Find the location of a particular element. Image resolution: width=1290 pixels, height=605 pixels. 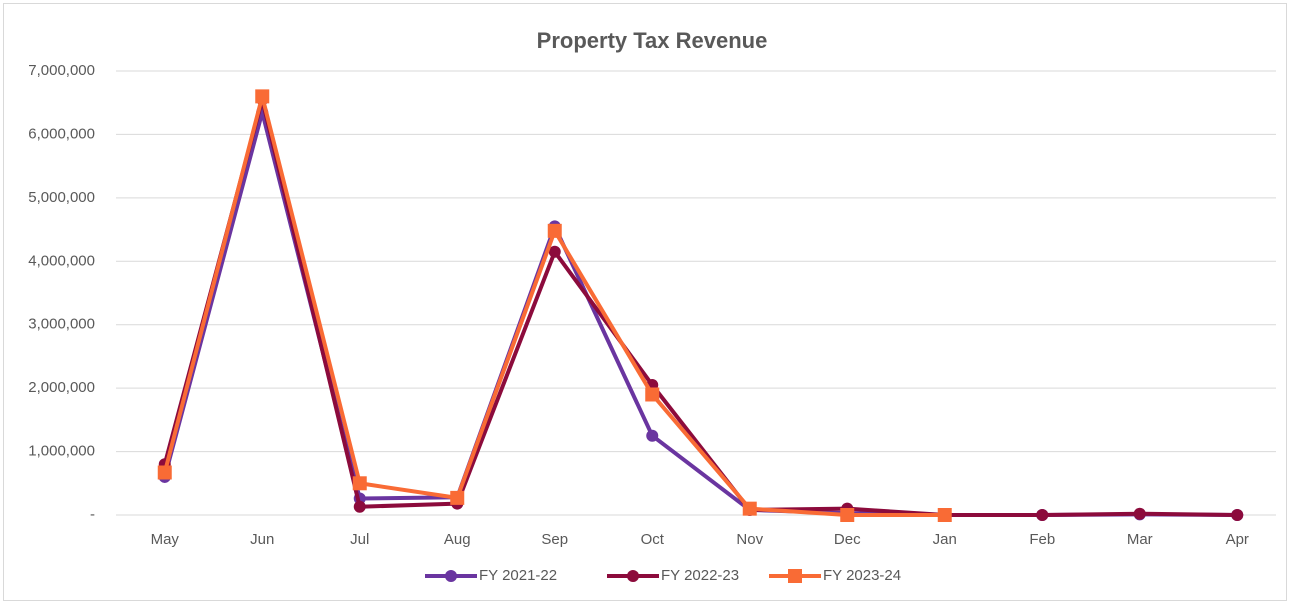

y-tick-label: 2,000,000 is located at coordinates (61, 387).